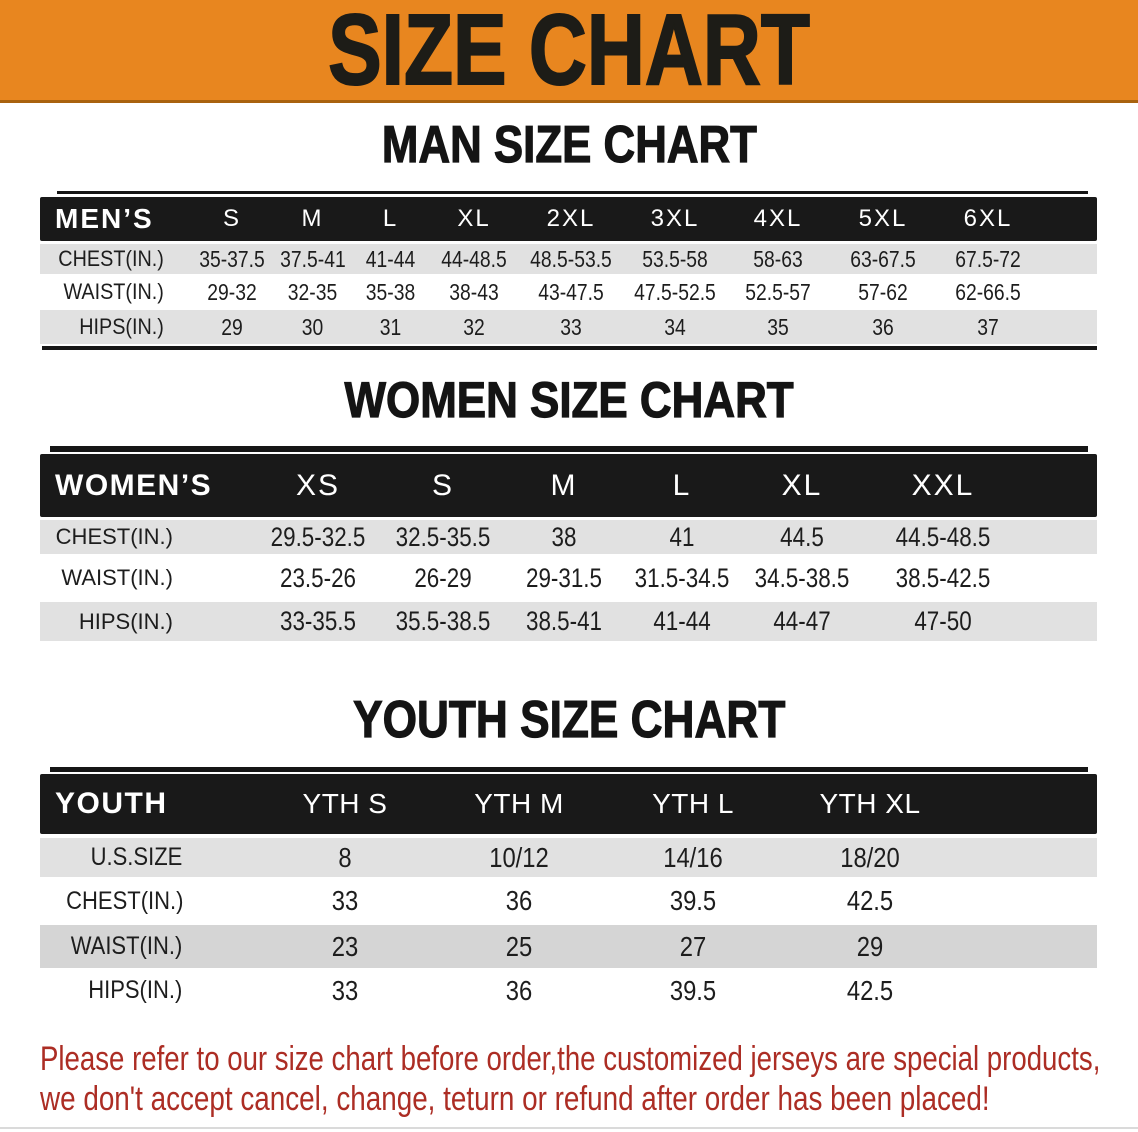 This screenshot has width=1138, height=1132. What do you see at coordinates (943, 621) in the screenshot?
I see `size-value: 47-50` at bounding box center [943, 621].